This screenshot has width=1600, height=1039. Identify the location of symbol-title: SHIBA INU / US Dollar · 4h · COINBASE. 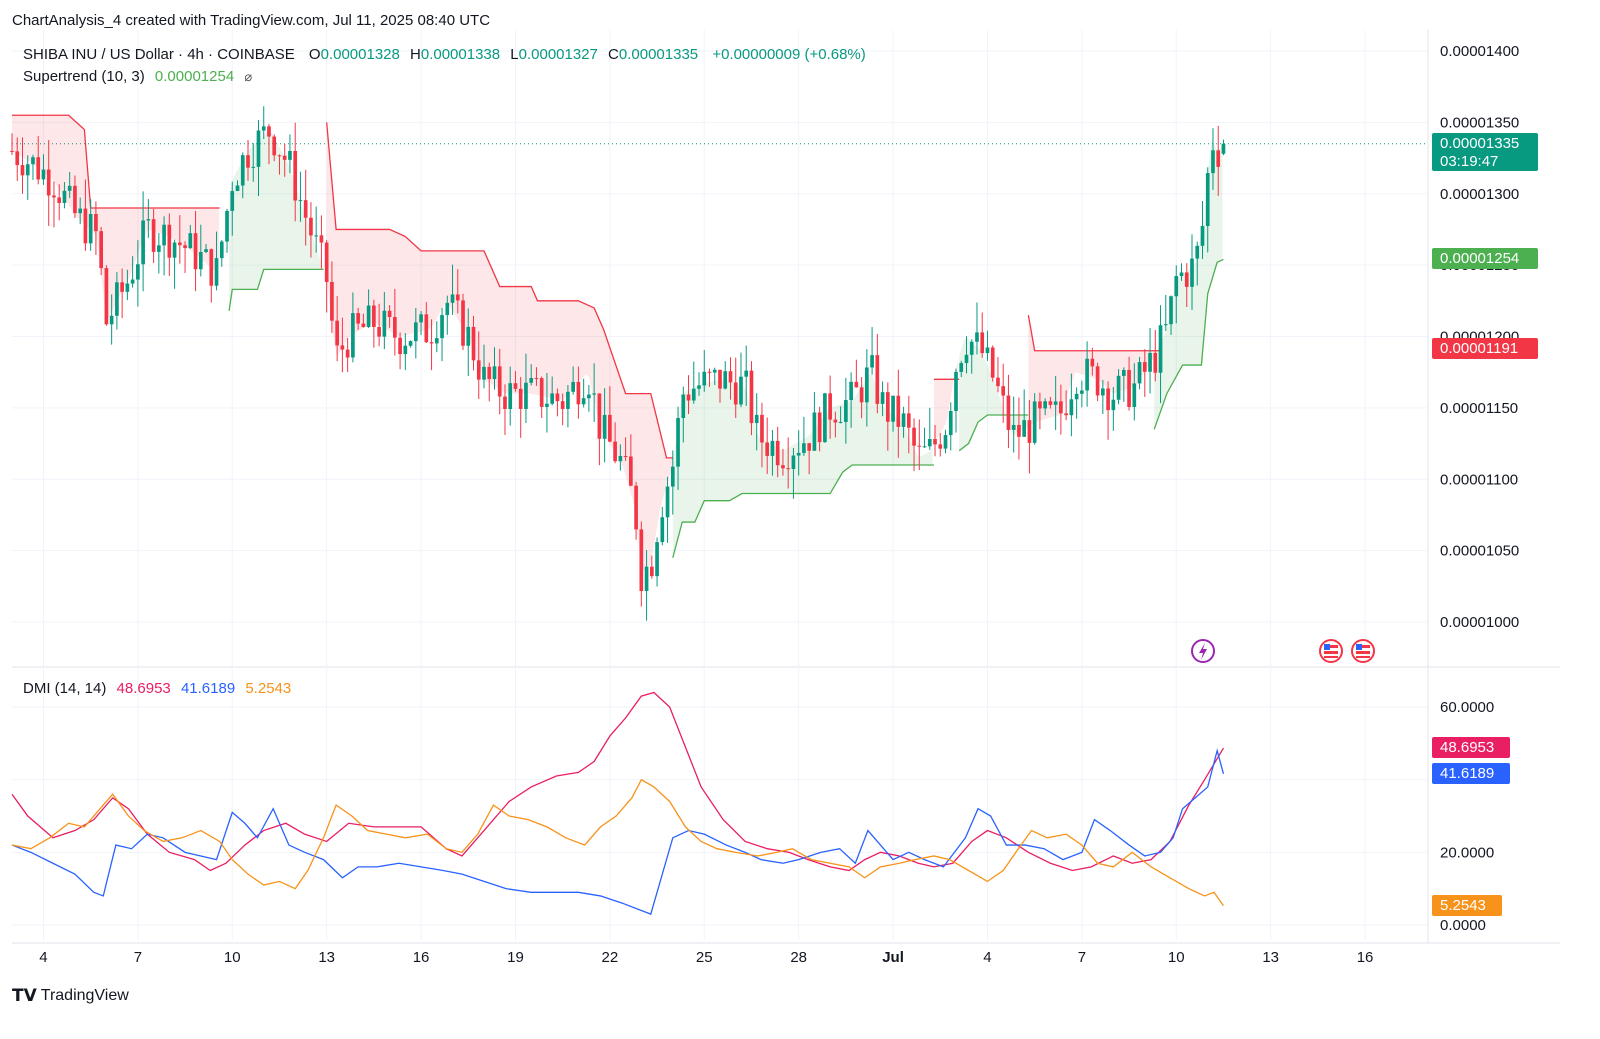
(159, 54).